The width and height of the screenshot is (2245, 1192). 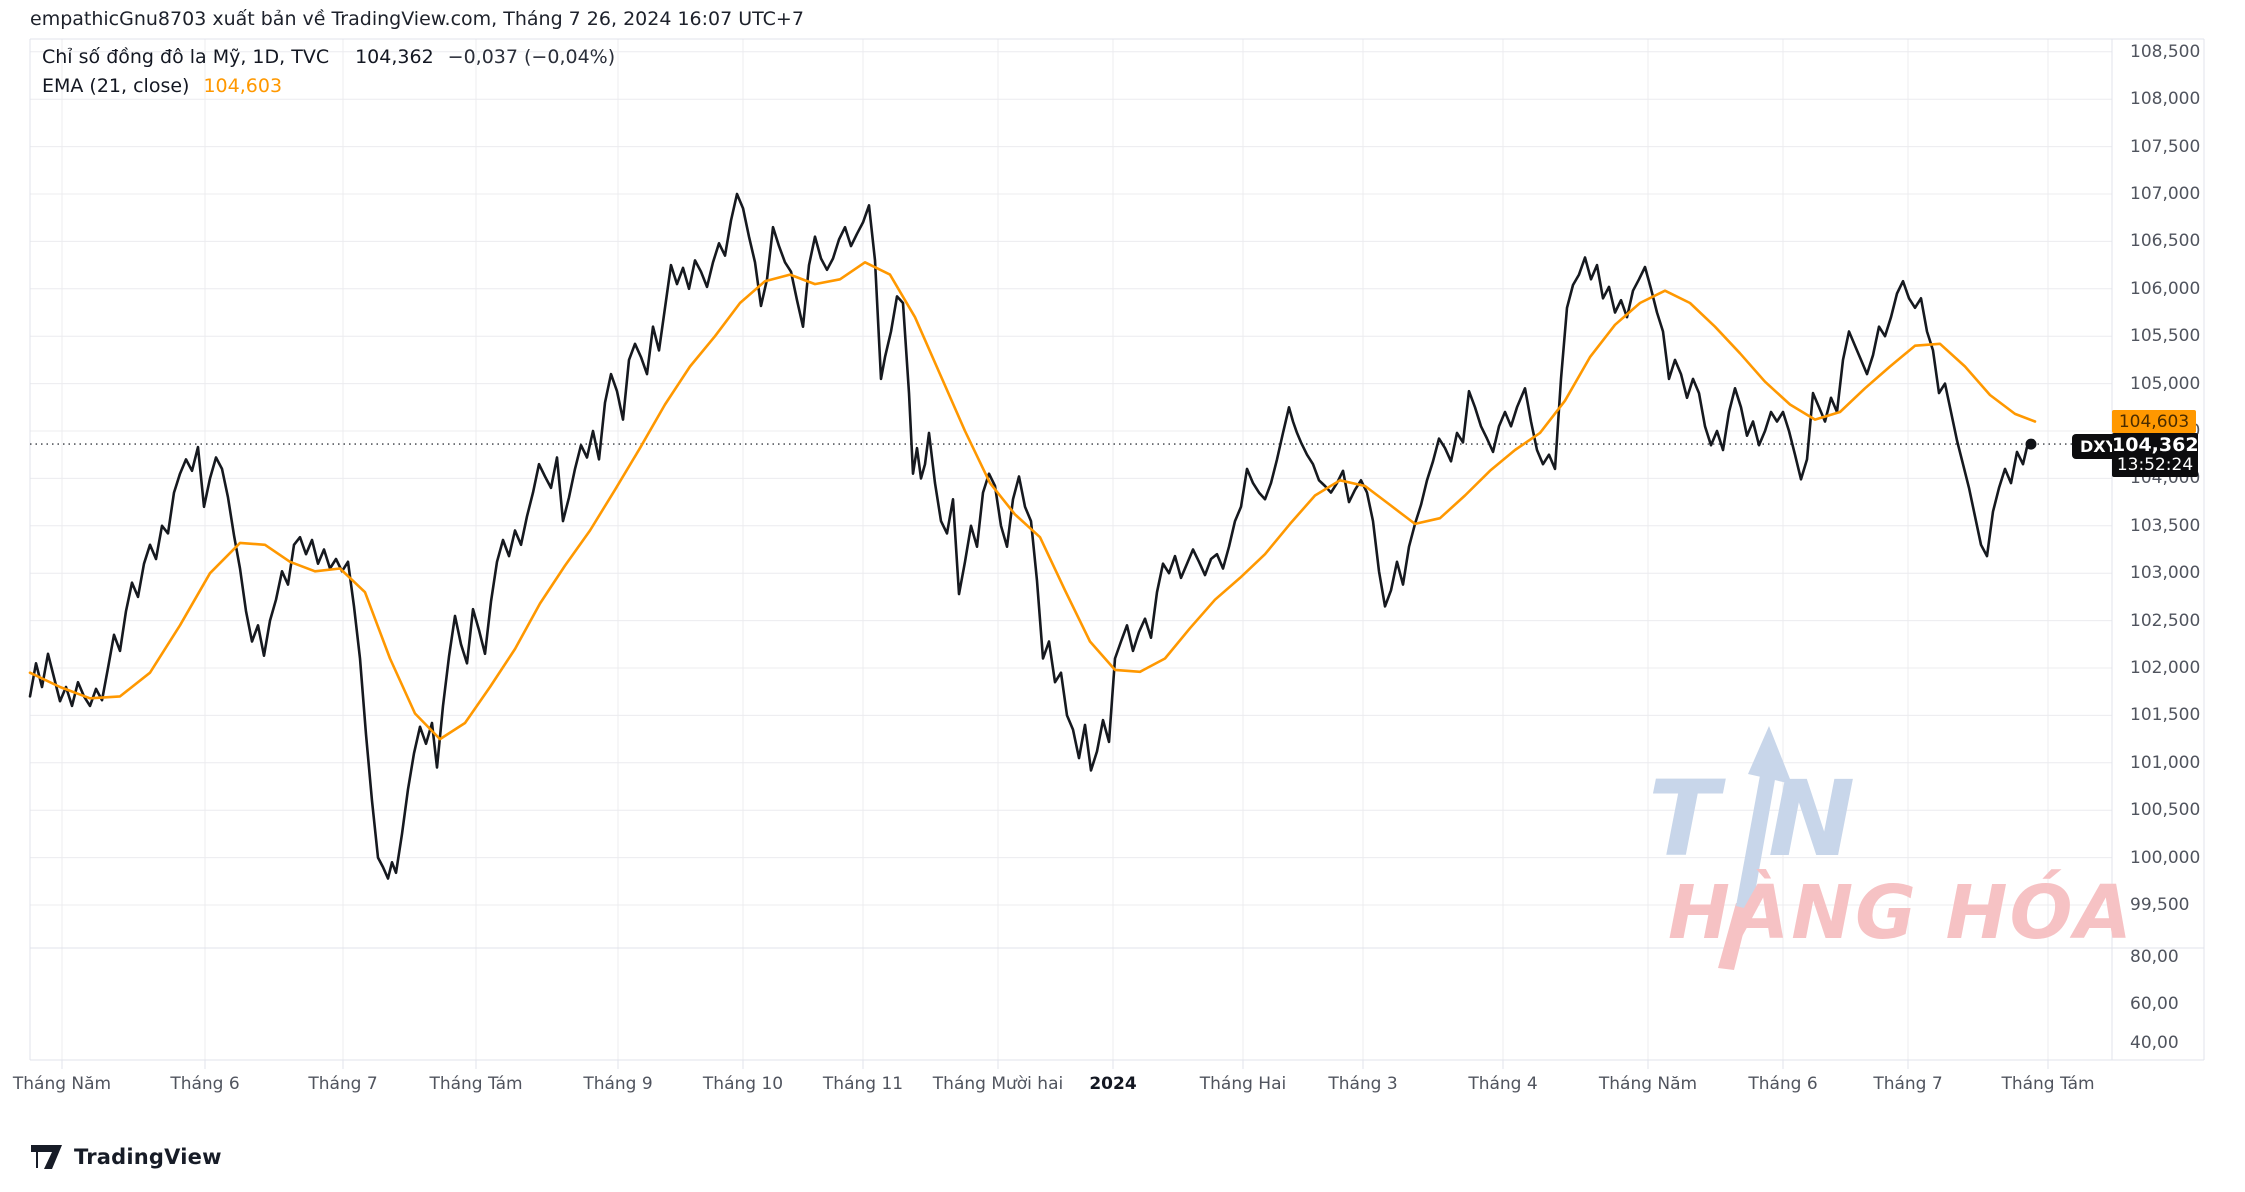 I want to click on ema-price-tag: 104,603, so click(x=2154, y=421).